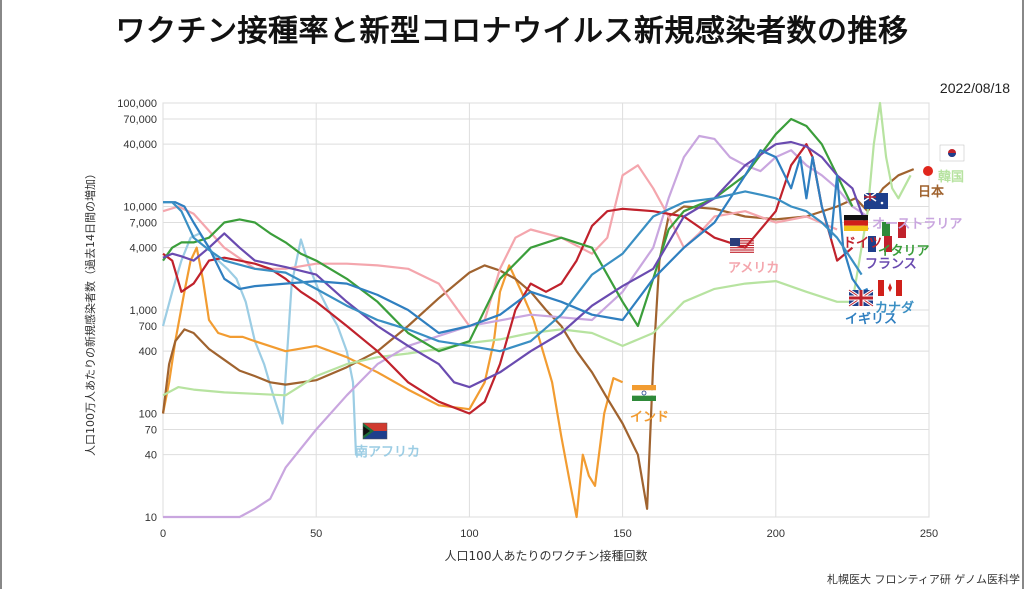 The width and height of the screenshot is (1024, 589). What do you see at coordinates (894, 230) in the screenshot?
I see `italy-flag` at bounding box center [894, 230].